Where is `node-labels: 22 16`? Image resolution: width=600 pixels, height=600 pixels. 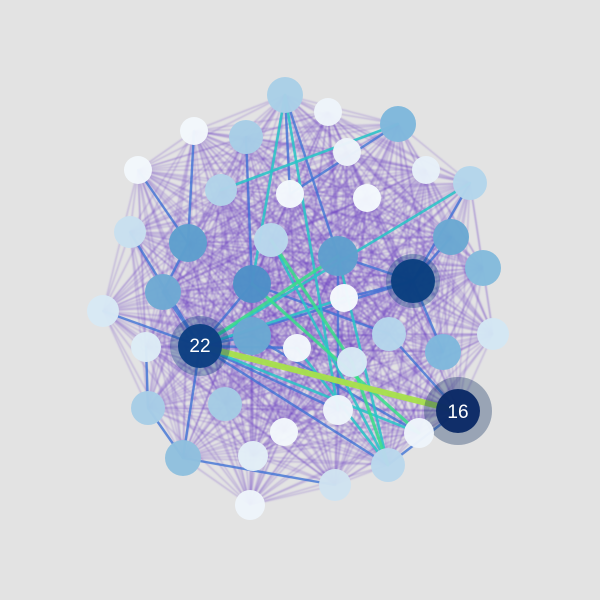
node-labels: 22 16 is located at coordinates (328, 379).